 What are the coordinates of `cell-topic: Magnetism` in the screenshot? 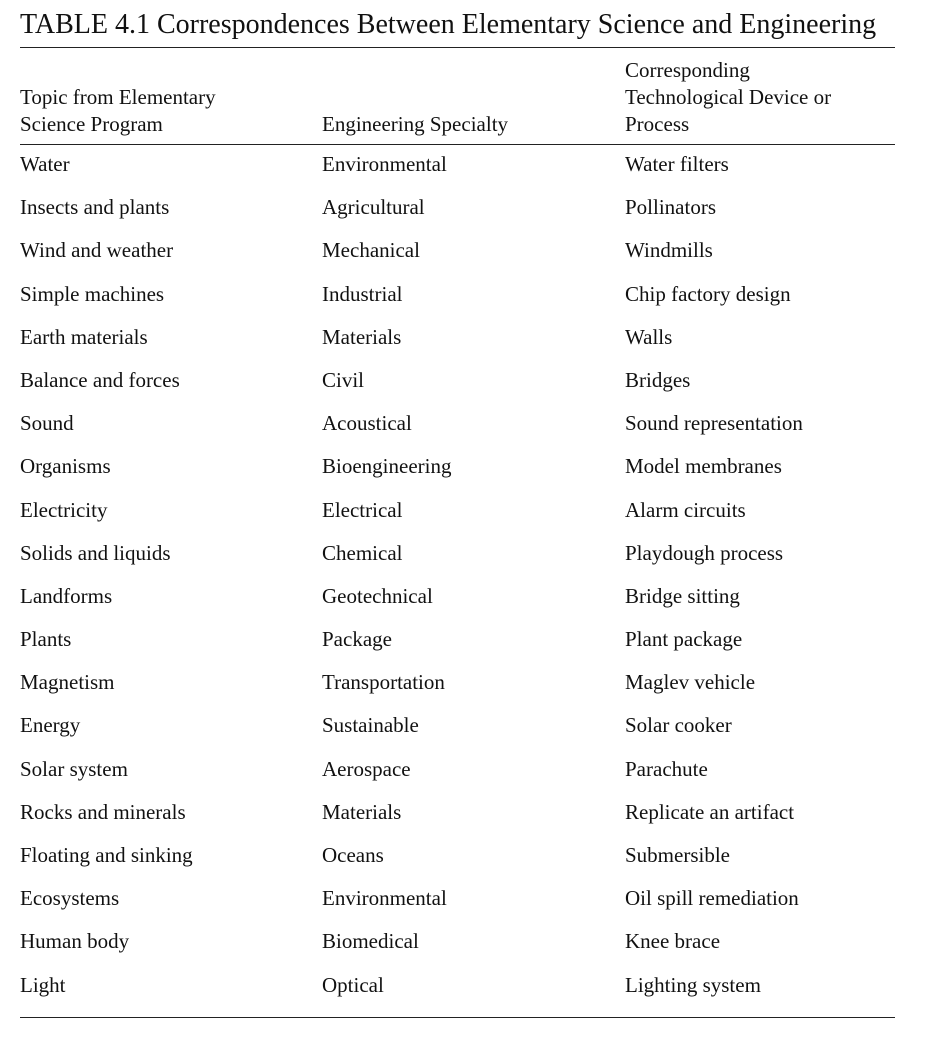 It's located at (67, 682).